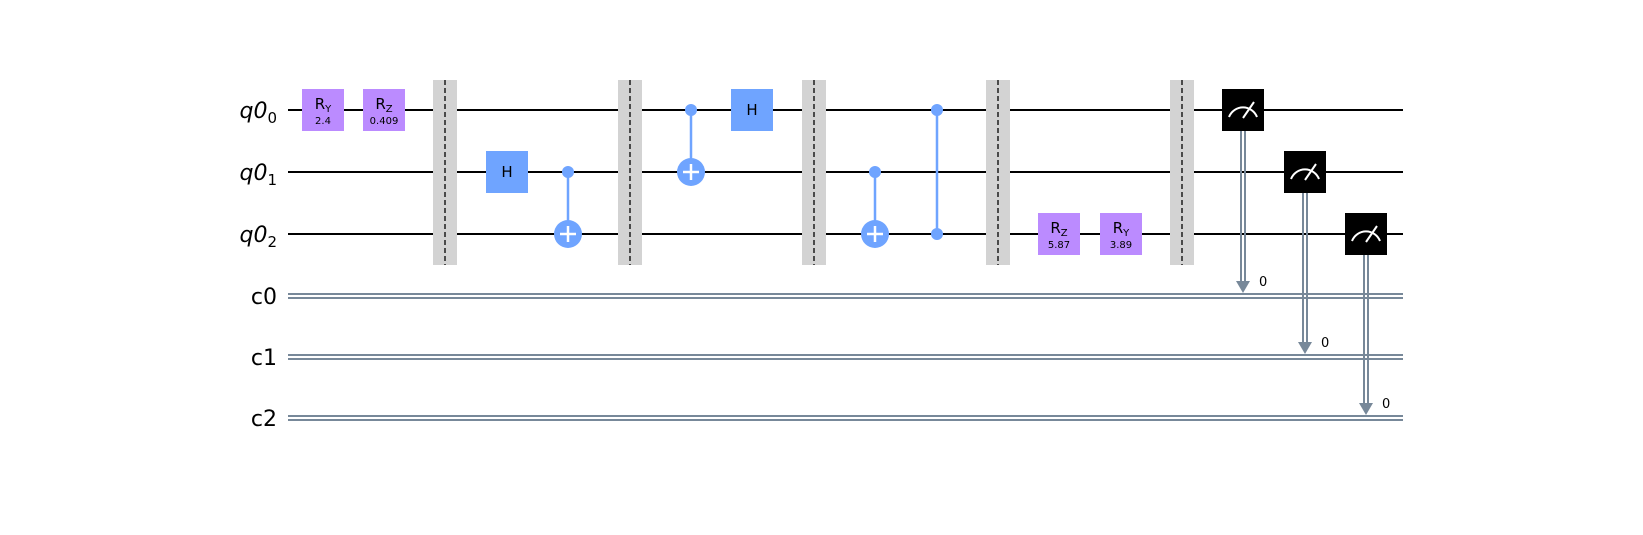  I want to click on clbit-label: c0, so click(264, 297).